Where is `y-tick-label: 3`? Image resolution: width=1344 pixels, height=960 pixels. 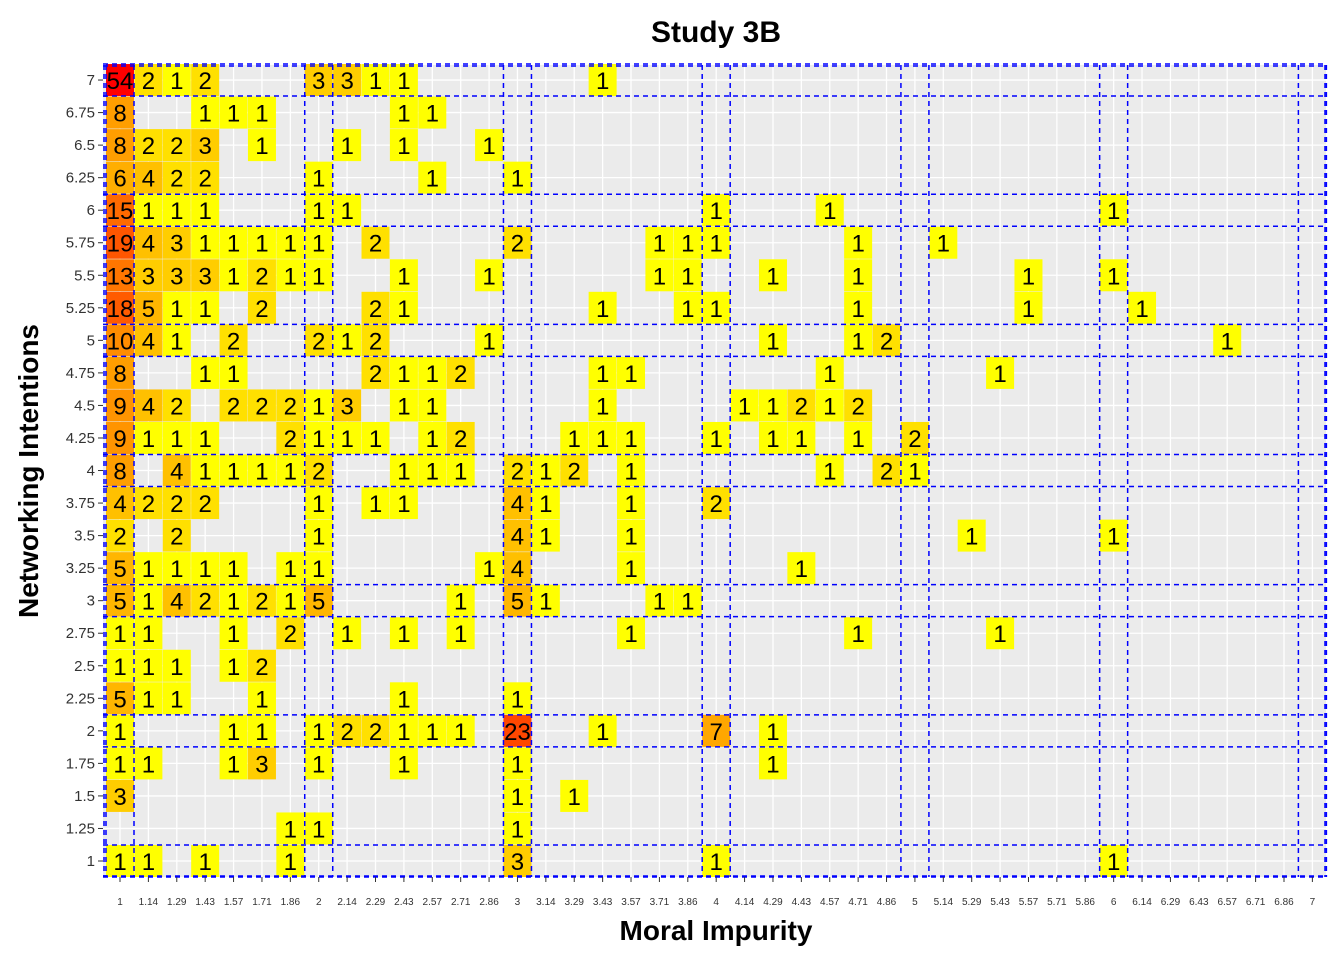
y-tick-label: 3 is located at coordinates (91, 601).